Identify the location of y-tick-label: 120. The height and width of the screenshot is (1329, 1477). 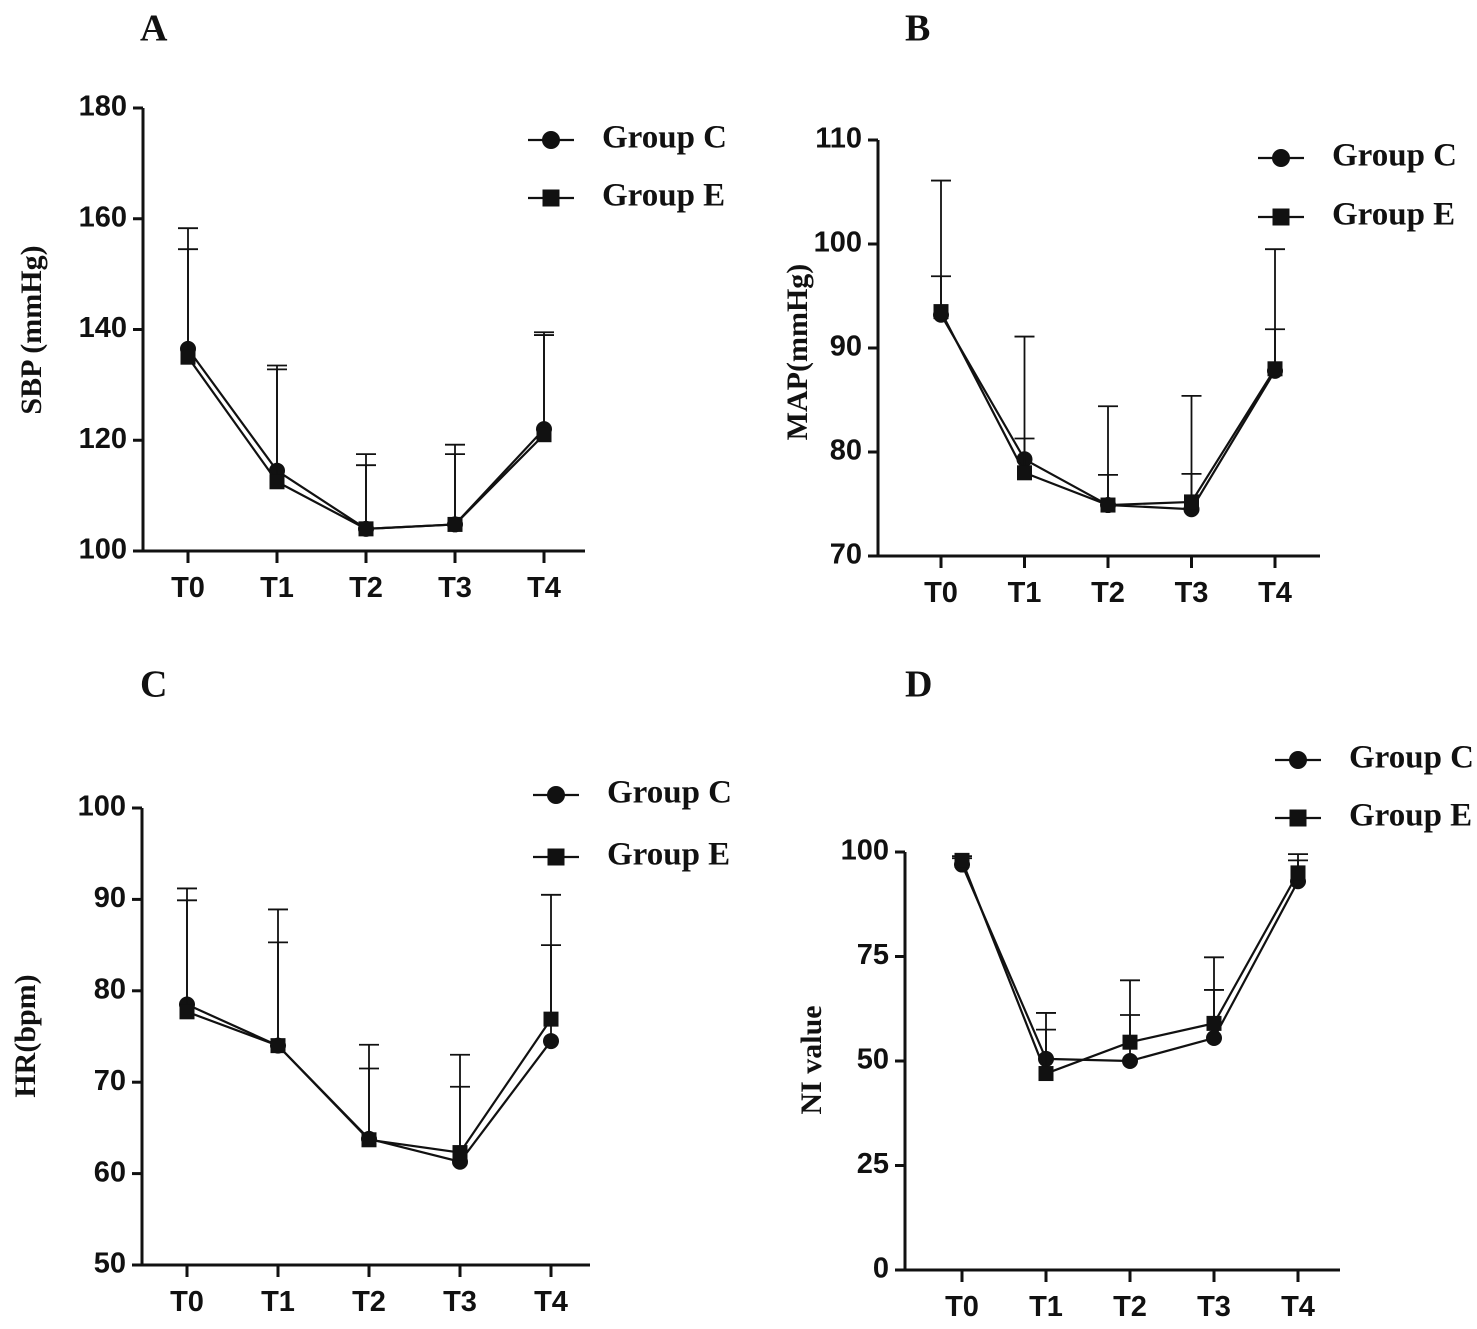
(103, 439).